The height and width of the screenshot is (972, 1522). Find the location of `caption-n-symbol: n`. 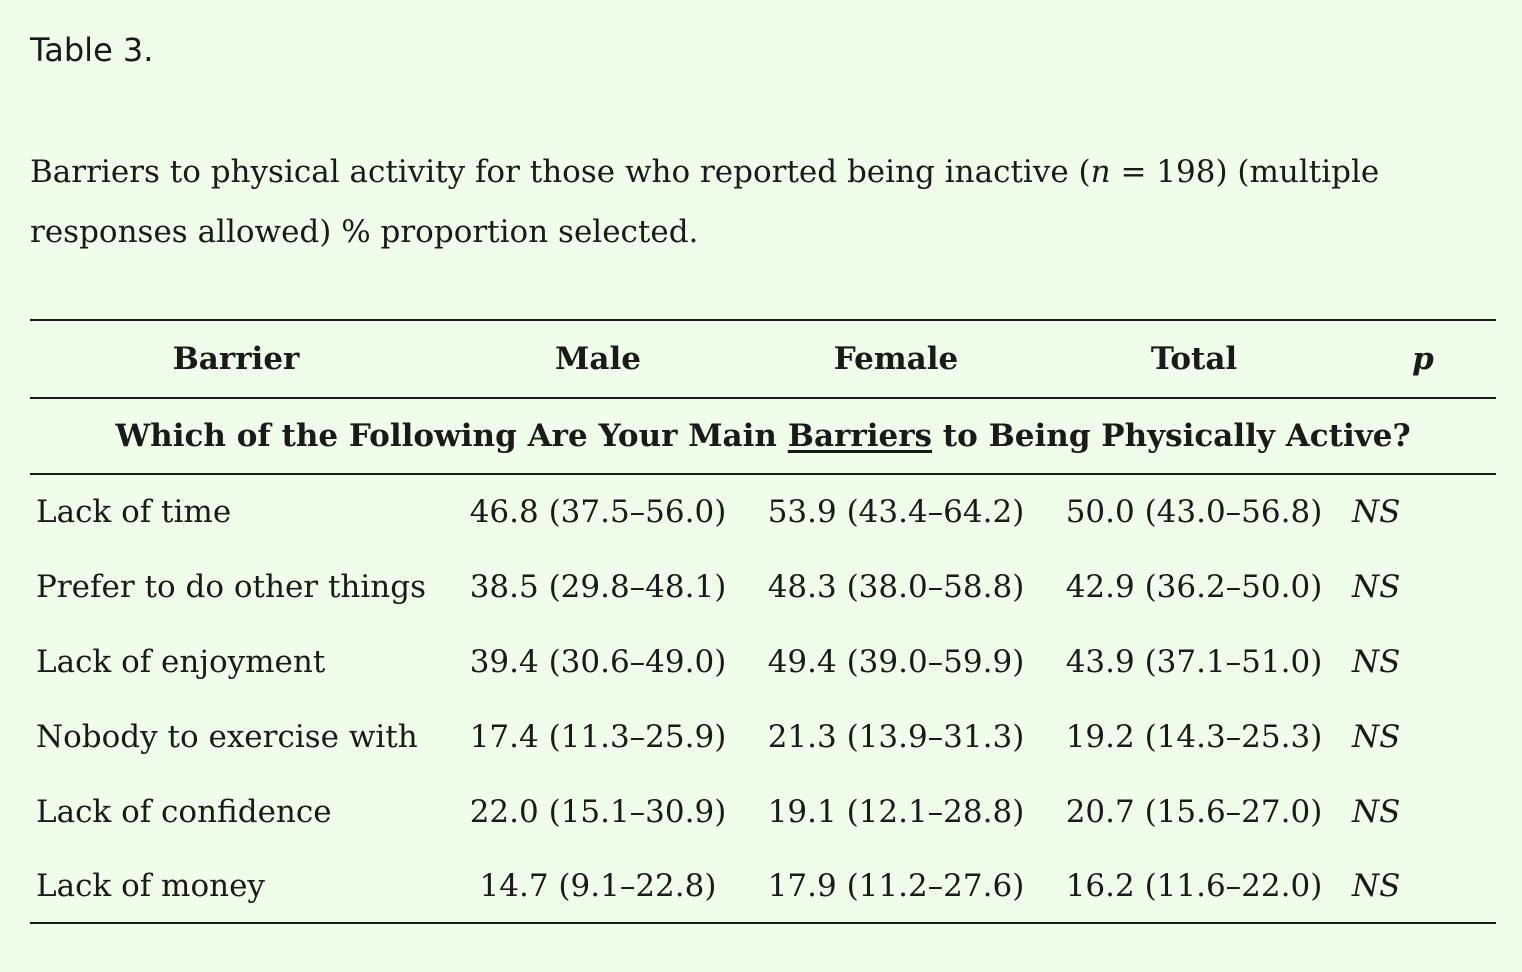

caption-n-symbol: n is located at coordinates (1100, 172).